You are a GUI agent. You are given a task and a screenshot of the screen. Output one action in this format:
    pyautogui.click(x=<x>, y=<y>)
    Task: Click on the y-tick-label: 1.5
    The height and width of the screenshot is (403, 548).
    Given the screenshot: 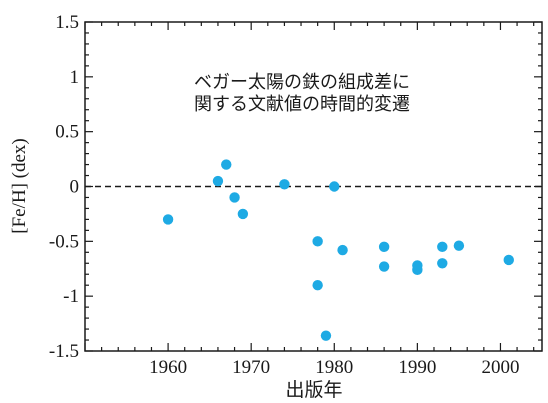 What is the action you would take?
    pyautogui.click(x=67, y=22)
    